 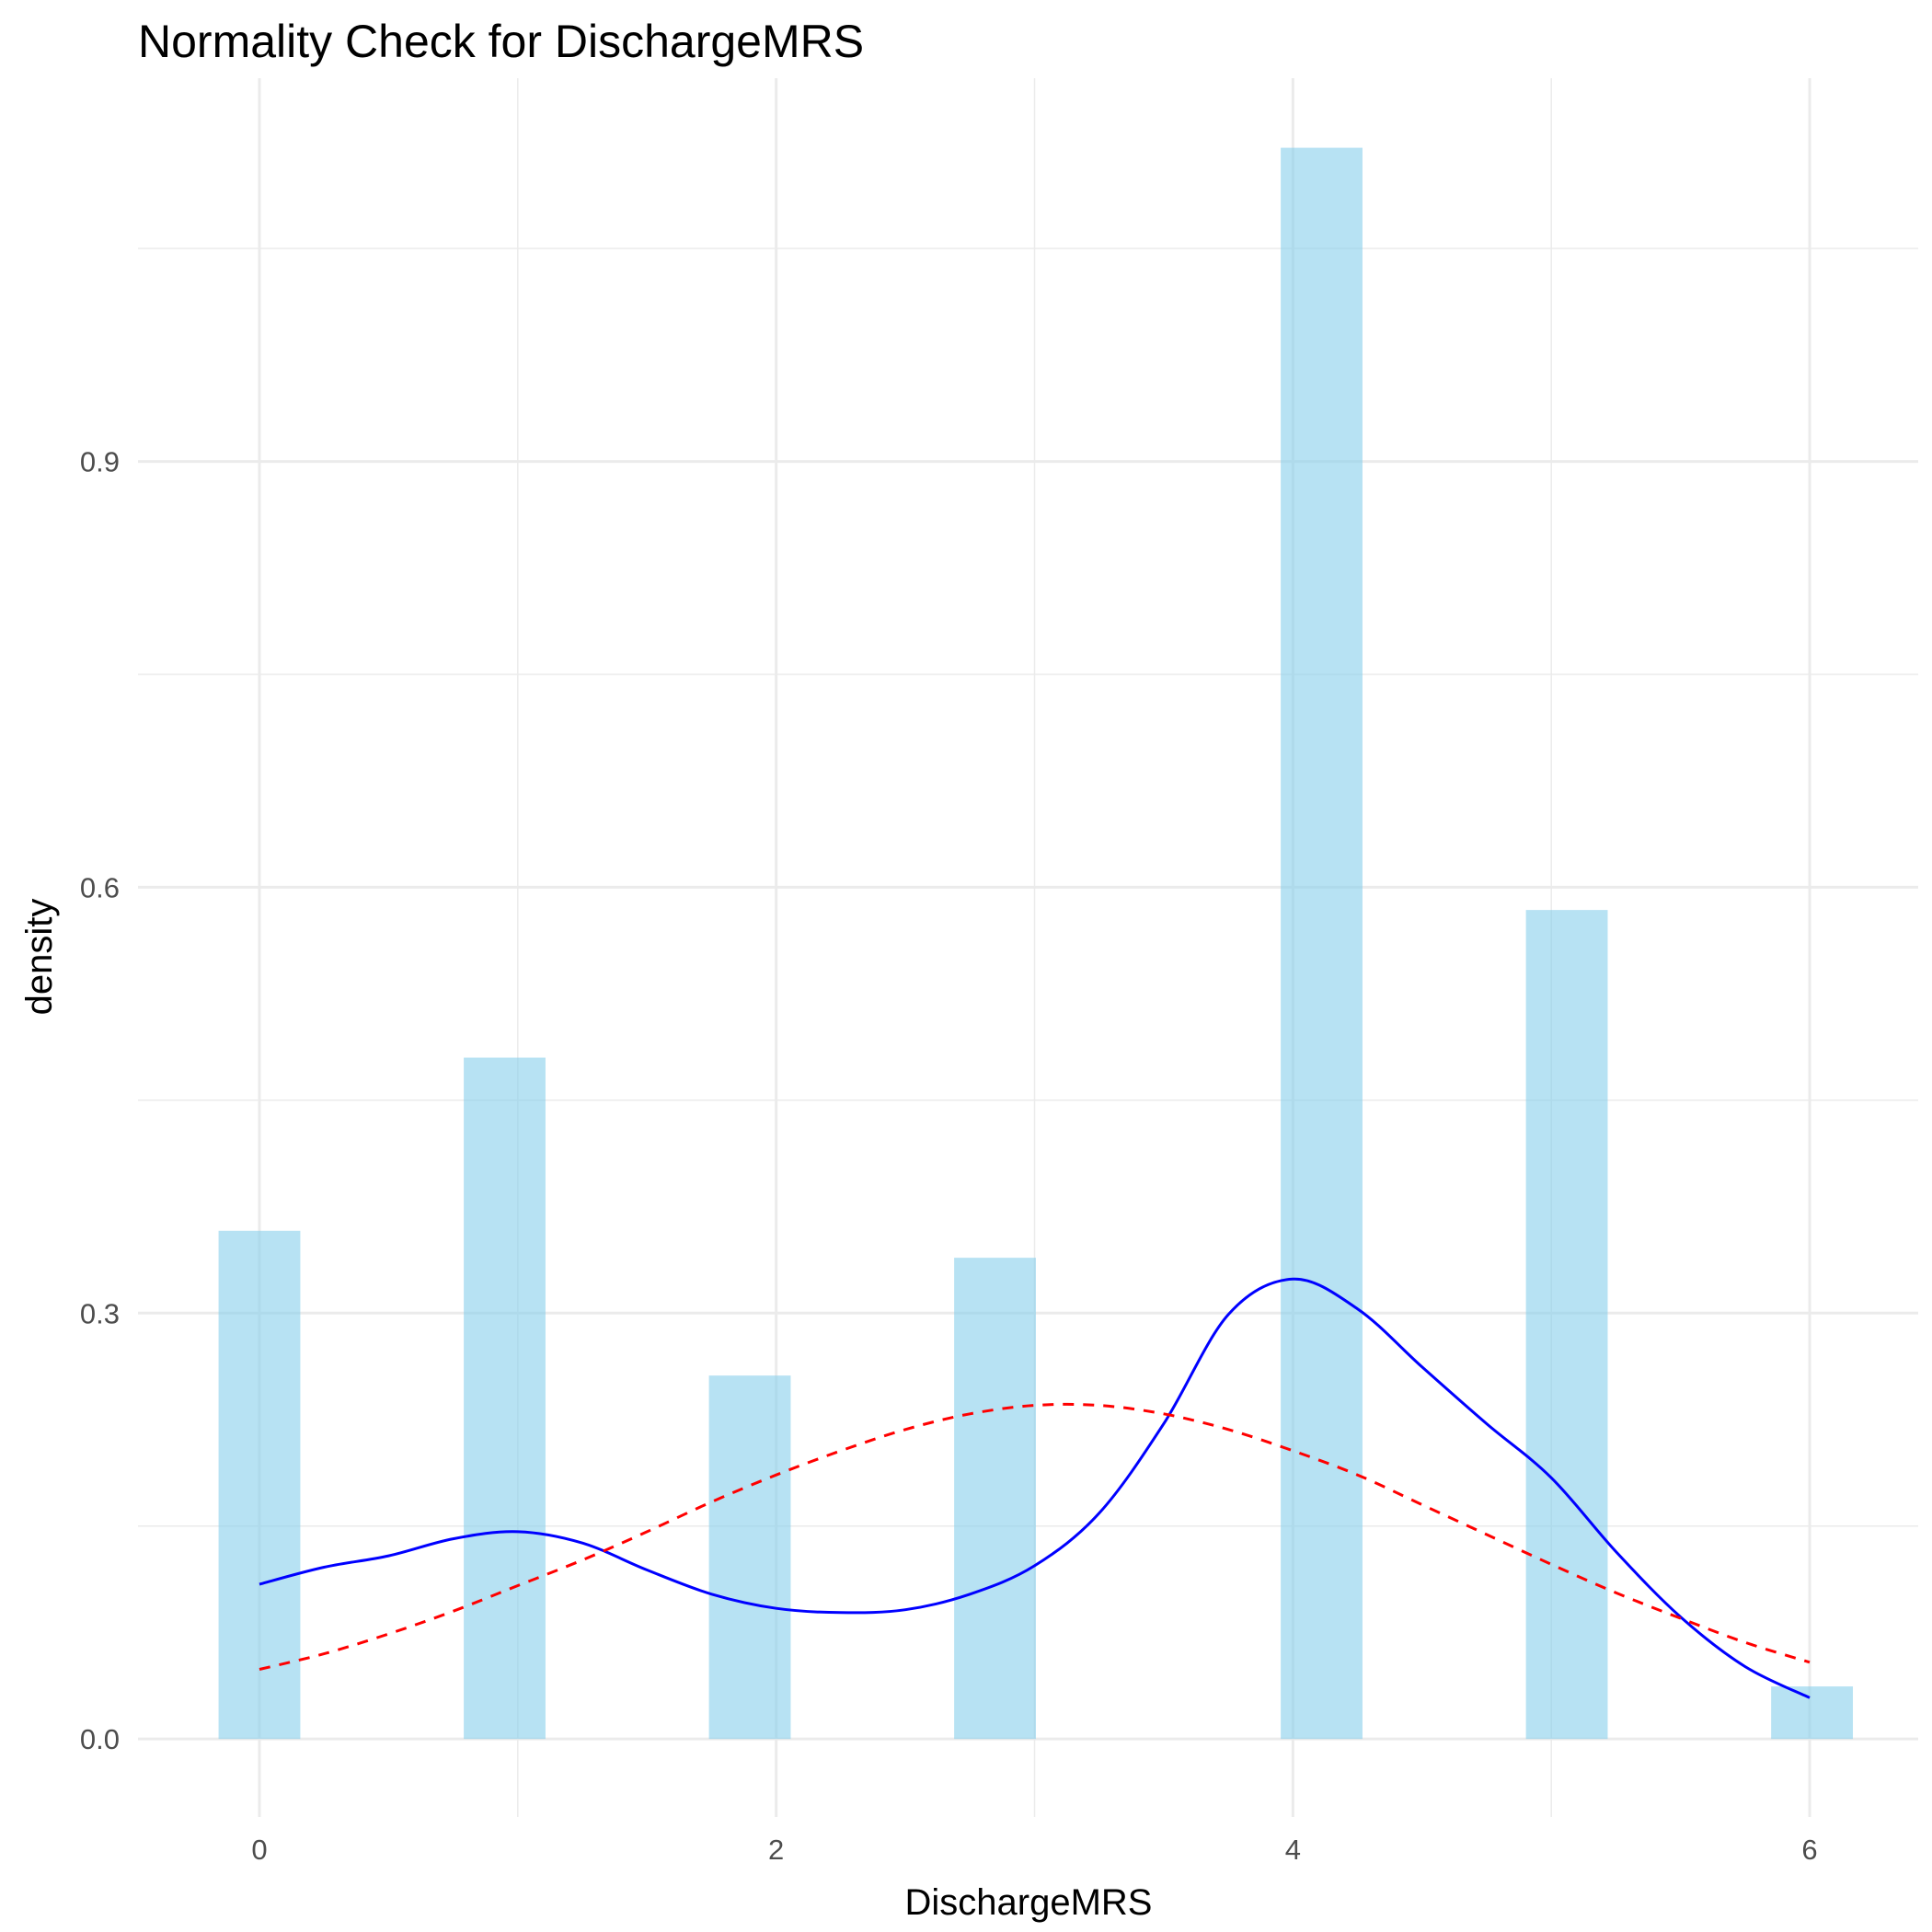 I want to click on x-tick-label: 0, so click(x=259, y=1850).